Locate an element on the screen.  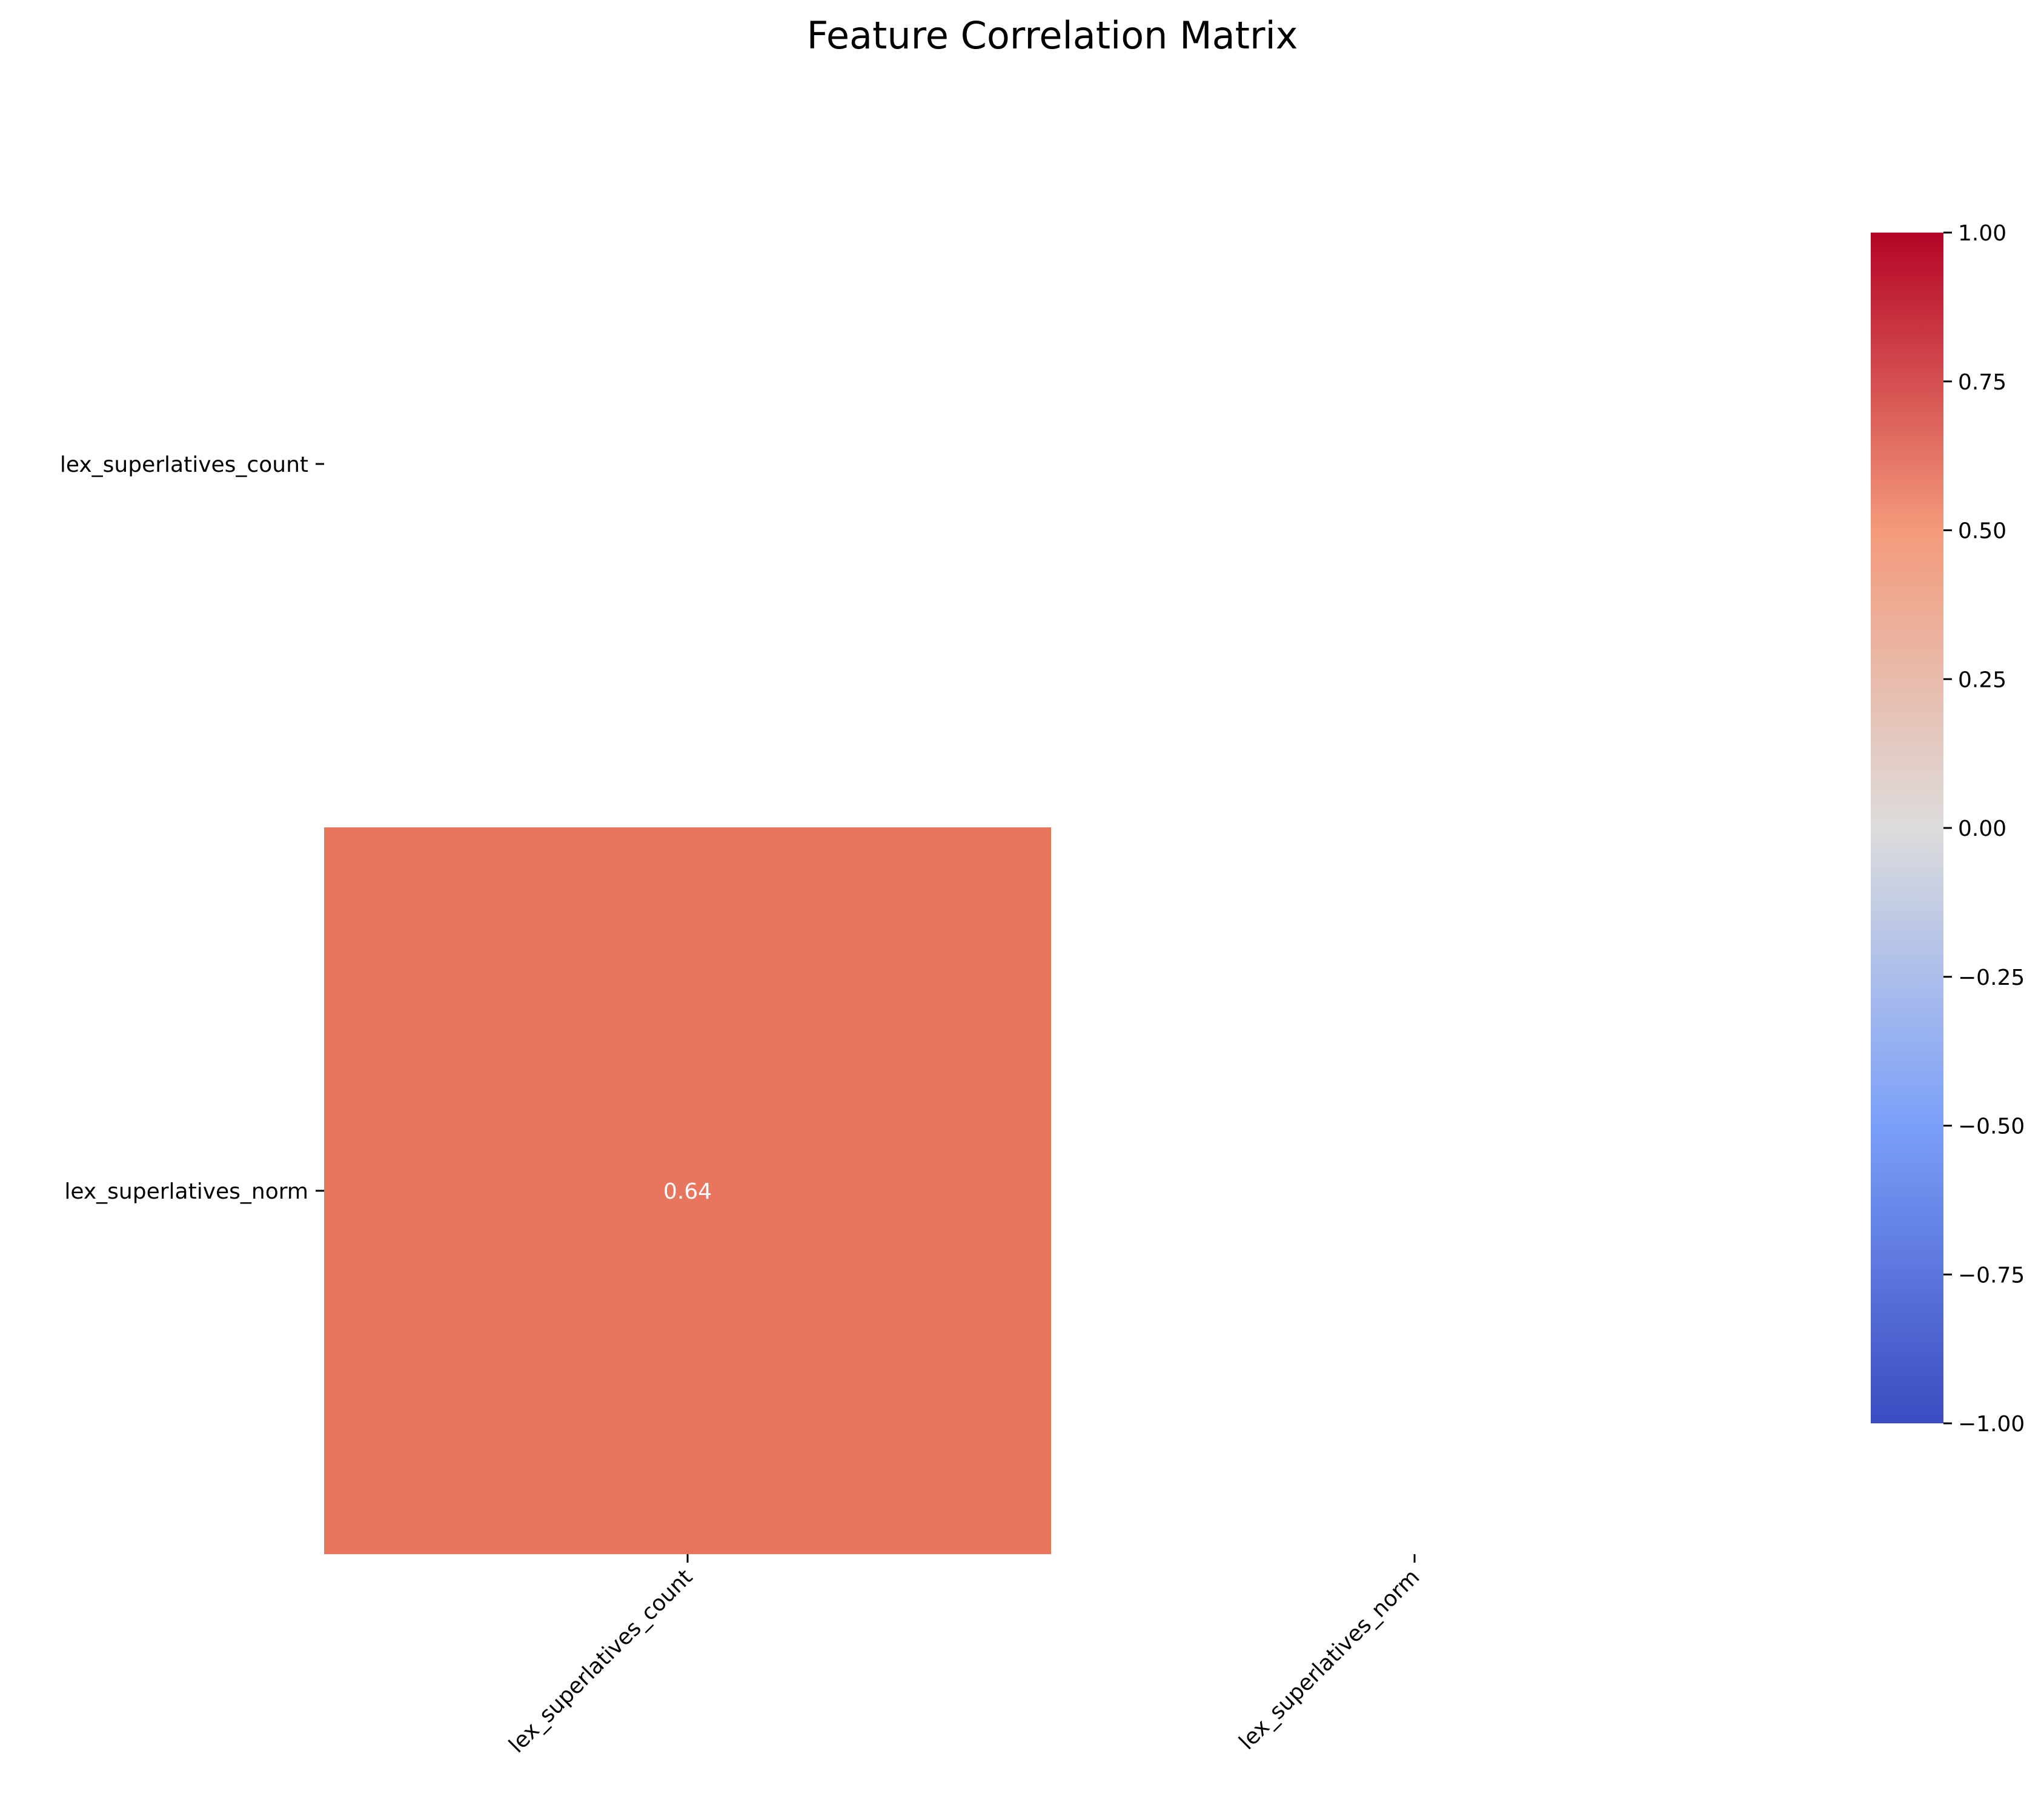
x-tick-label: lex_superlatives_norm is located at coordinates (1330, 1659).